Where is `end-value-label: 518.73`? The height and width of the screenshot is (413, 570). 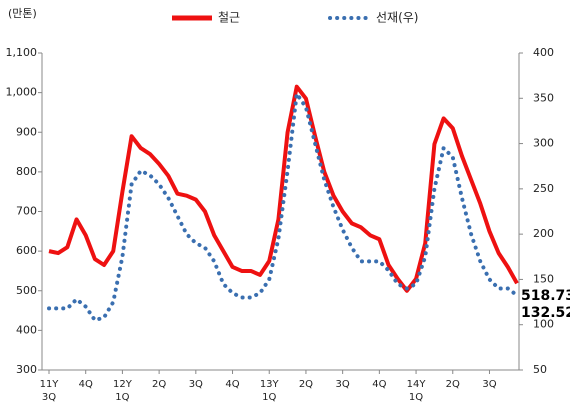 end-value-label: 518.73 is located at coordinates (545, 296).